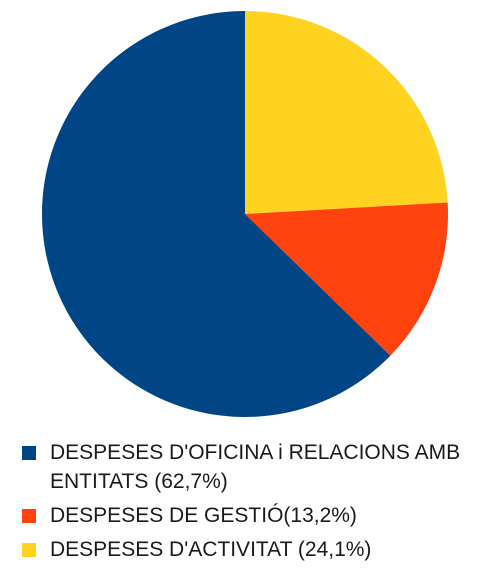  I want to click on legend-label-activitat: DESPESES D'ACTIVITAT (24,1%), so click(211, 549).